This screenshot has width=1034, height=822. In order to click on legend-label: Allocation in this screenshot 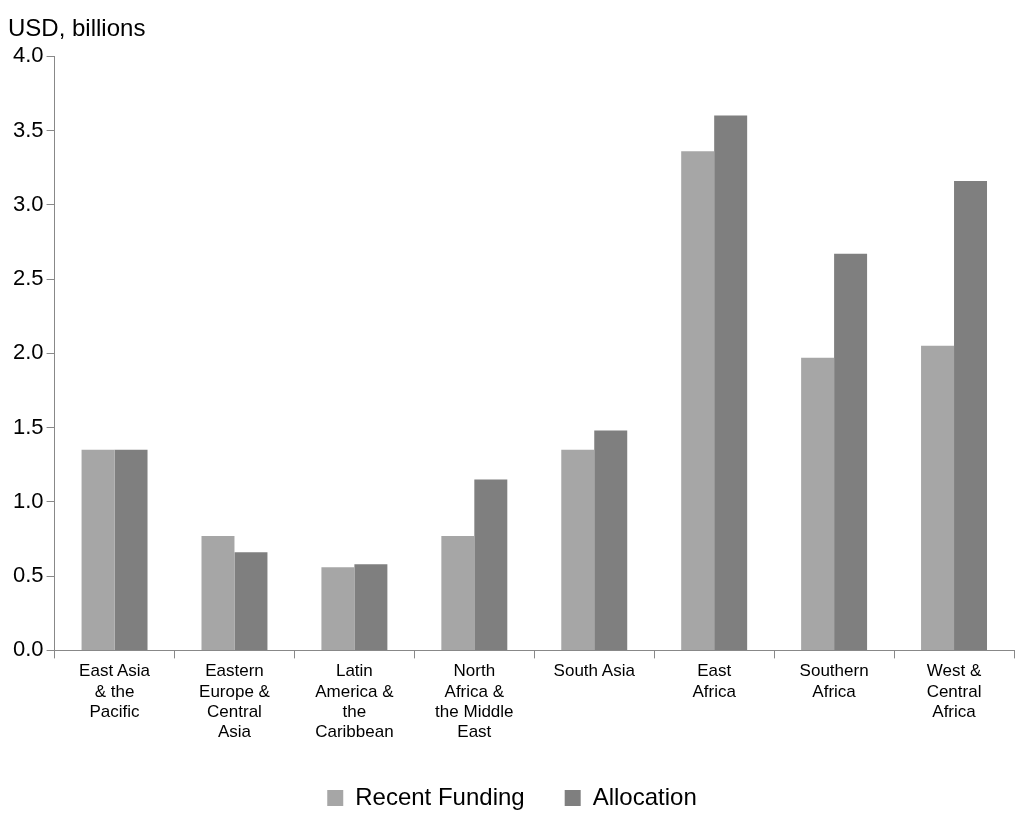, I will do `click(644, 796)`.